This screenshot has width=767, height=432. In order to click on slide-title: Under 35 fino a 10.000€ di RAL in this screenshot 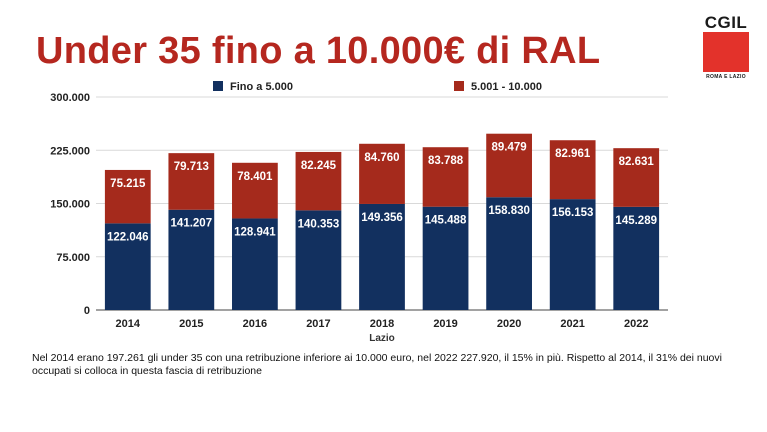, I will do `click(318, 51)`.